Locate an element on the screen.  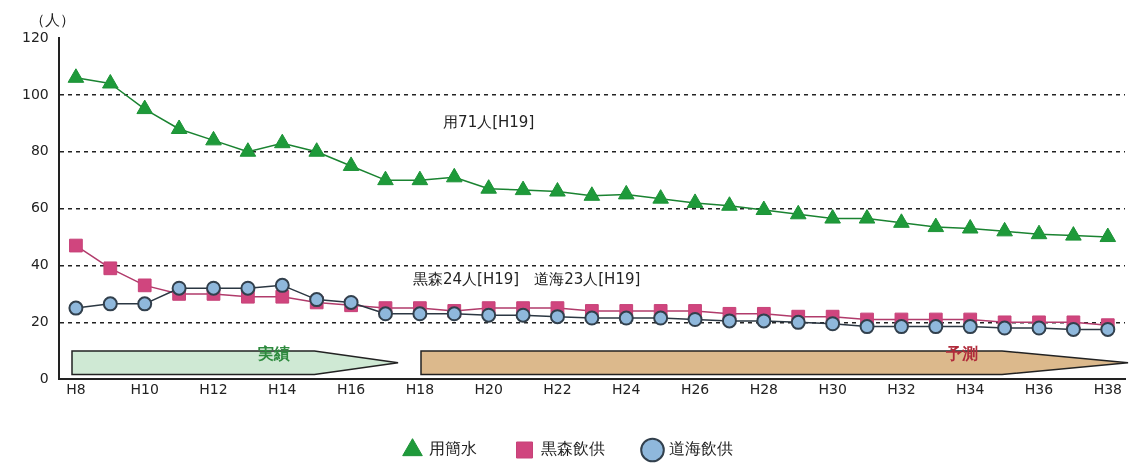
x-tick-label: H16 is located at coordinates (351, 389).